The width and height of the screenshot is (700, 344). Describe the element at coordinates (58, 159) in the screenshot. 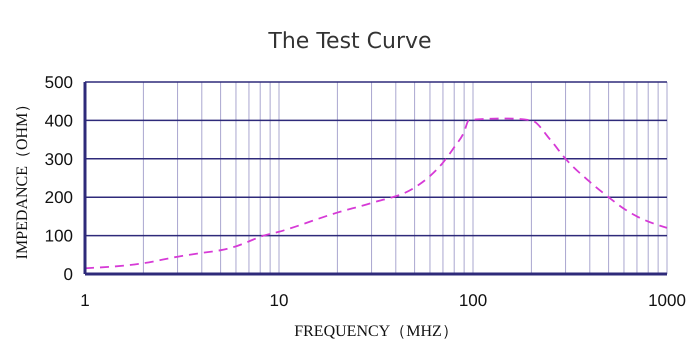

I see `y-tick-label: 300` at that location.